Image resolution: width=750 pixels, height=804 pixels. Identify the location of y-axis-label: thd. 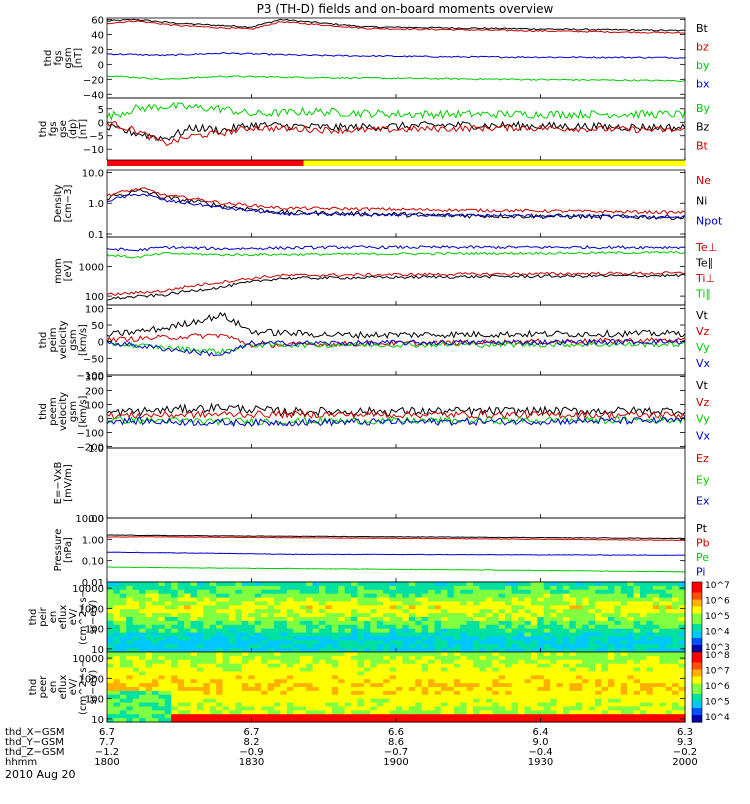
(33, 687).